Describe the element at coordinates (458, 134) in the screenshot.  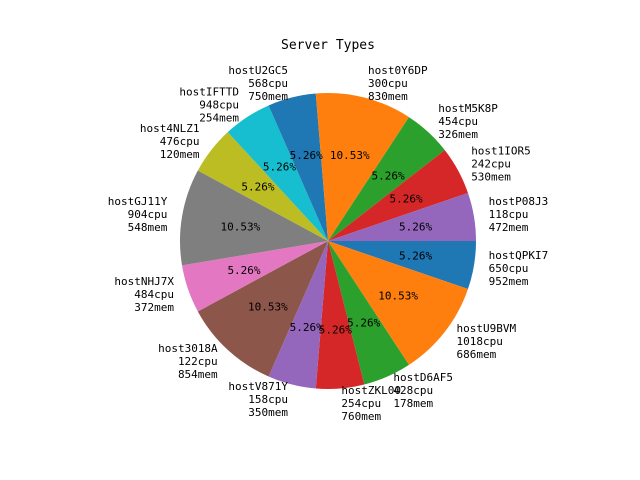
I see `slice-mem: 326mem` at that location.